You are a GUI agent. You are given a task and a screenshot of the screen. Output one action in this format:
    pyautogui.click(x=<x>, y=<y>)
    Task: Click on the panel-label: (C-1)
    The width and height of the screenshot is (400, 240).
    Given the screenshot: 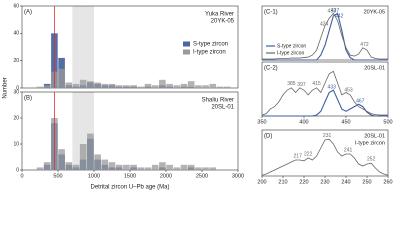 What is the action you would take?
    pyautogui.click(x=271, y=13)
    